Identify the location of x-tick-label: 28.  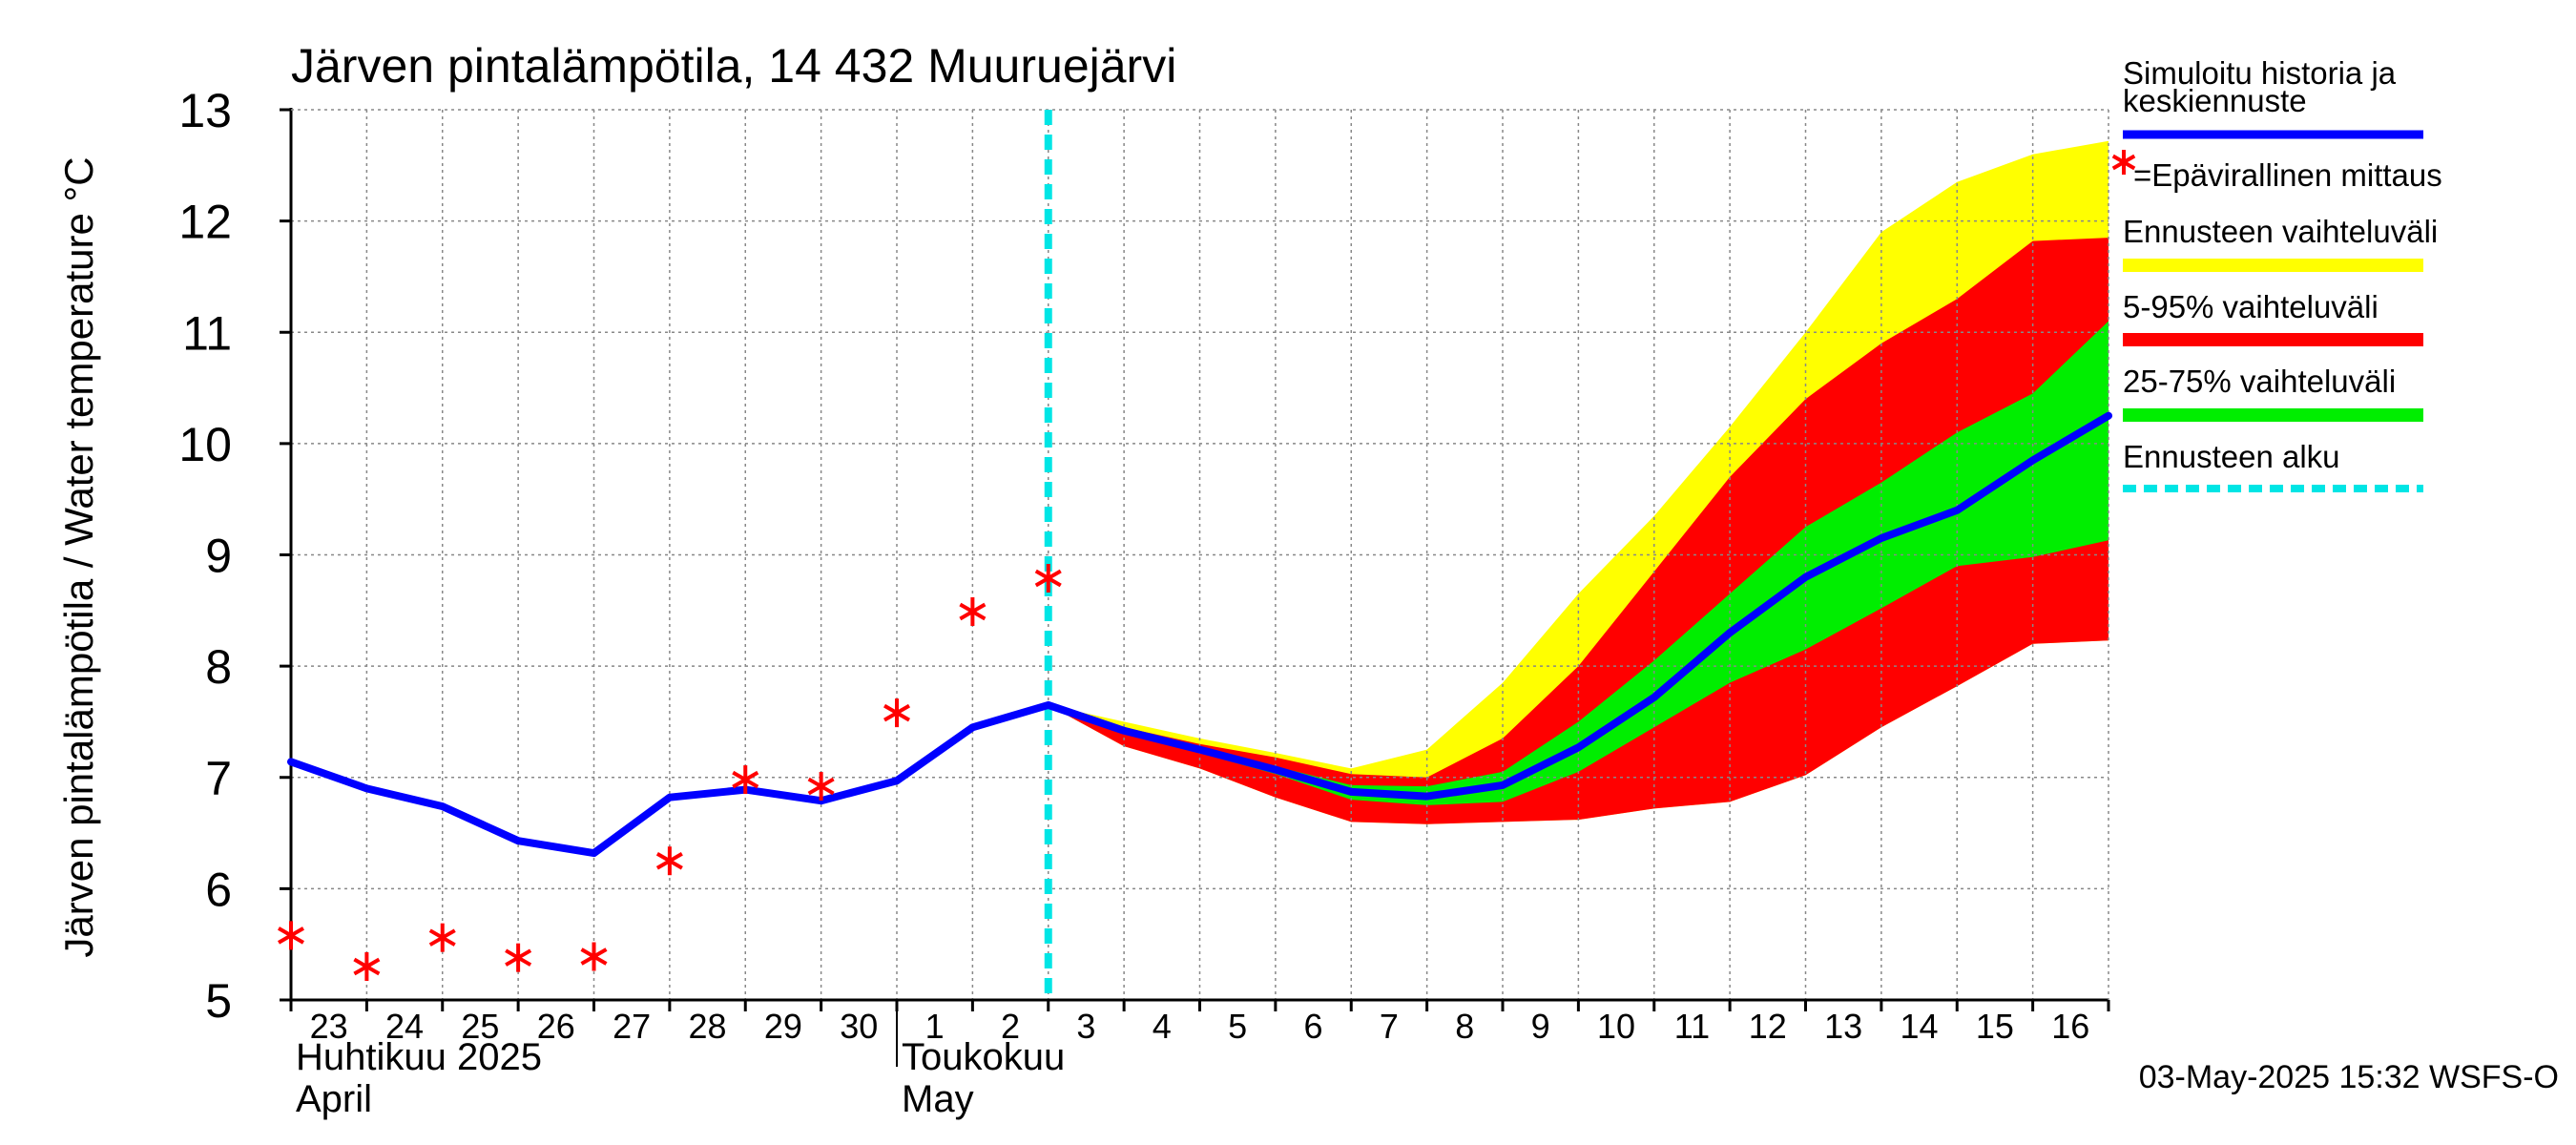
(708, 1026).